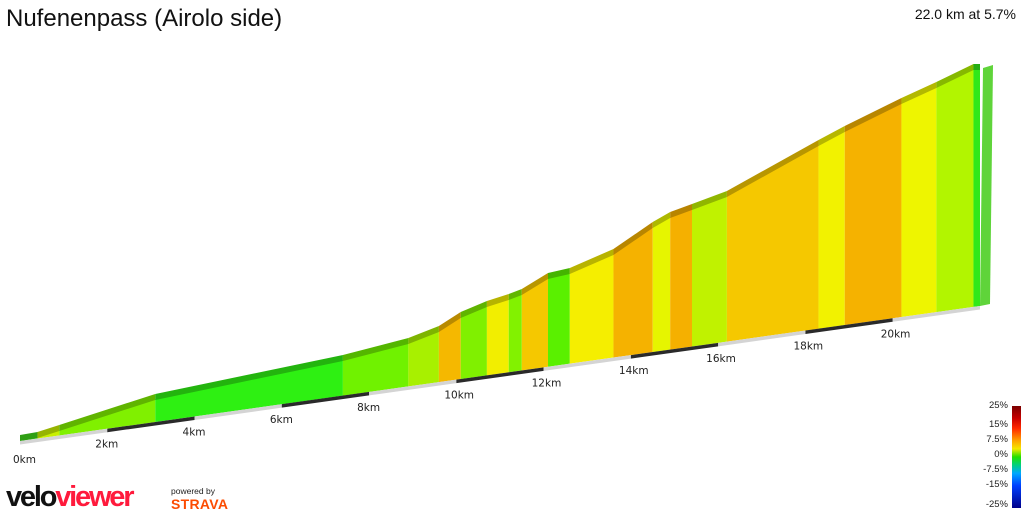  I want to click on distance-tick-label: 14km, so click(634, 371).